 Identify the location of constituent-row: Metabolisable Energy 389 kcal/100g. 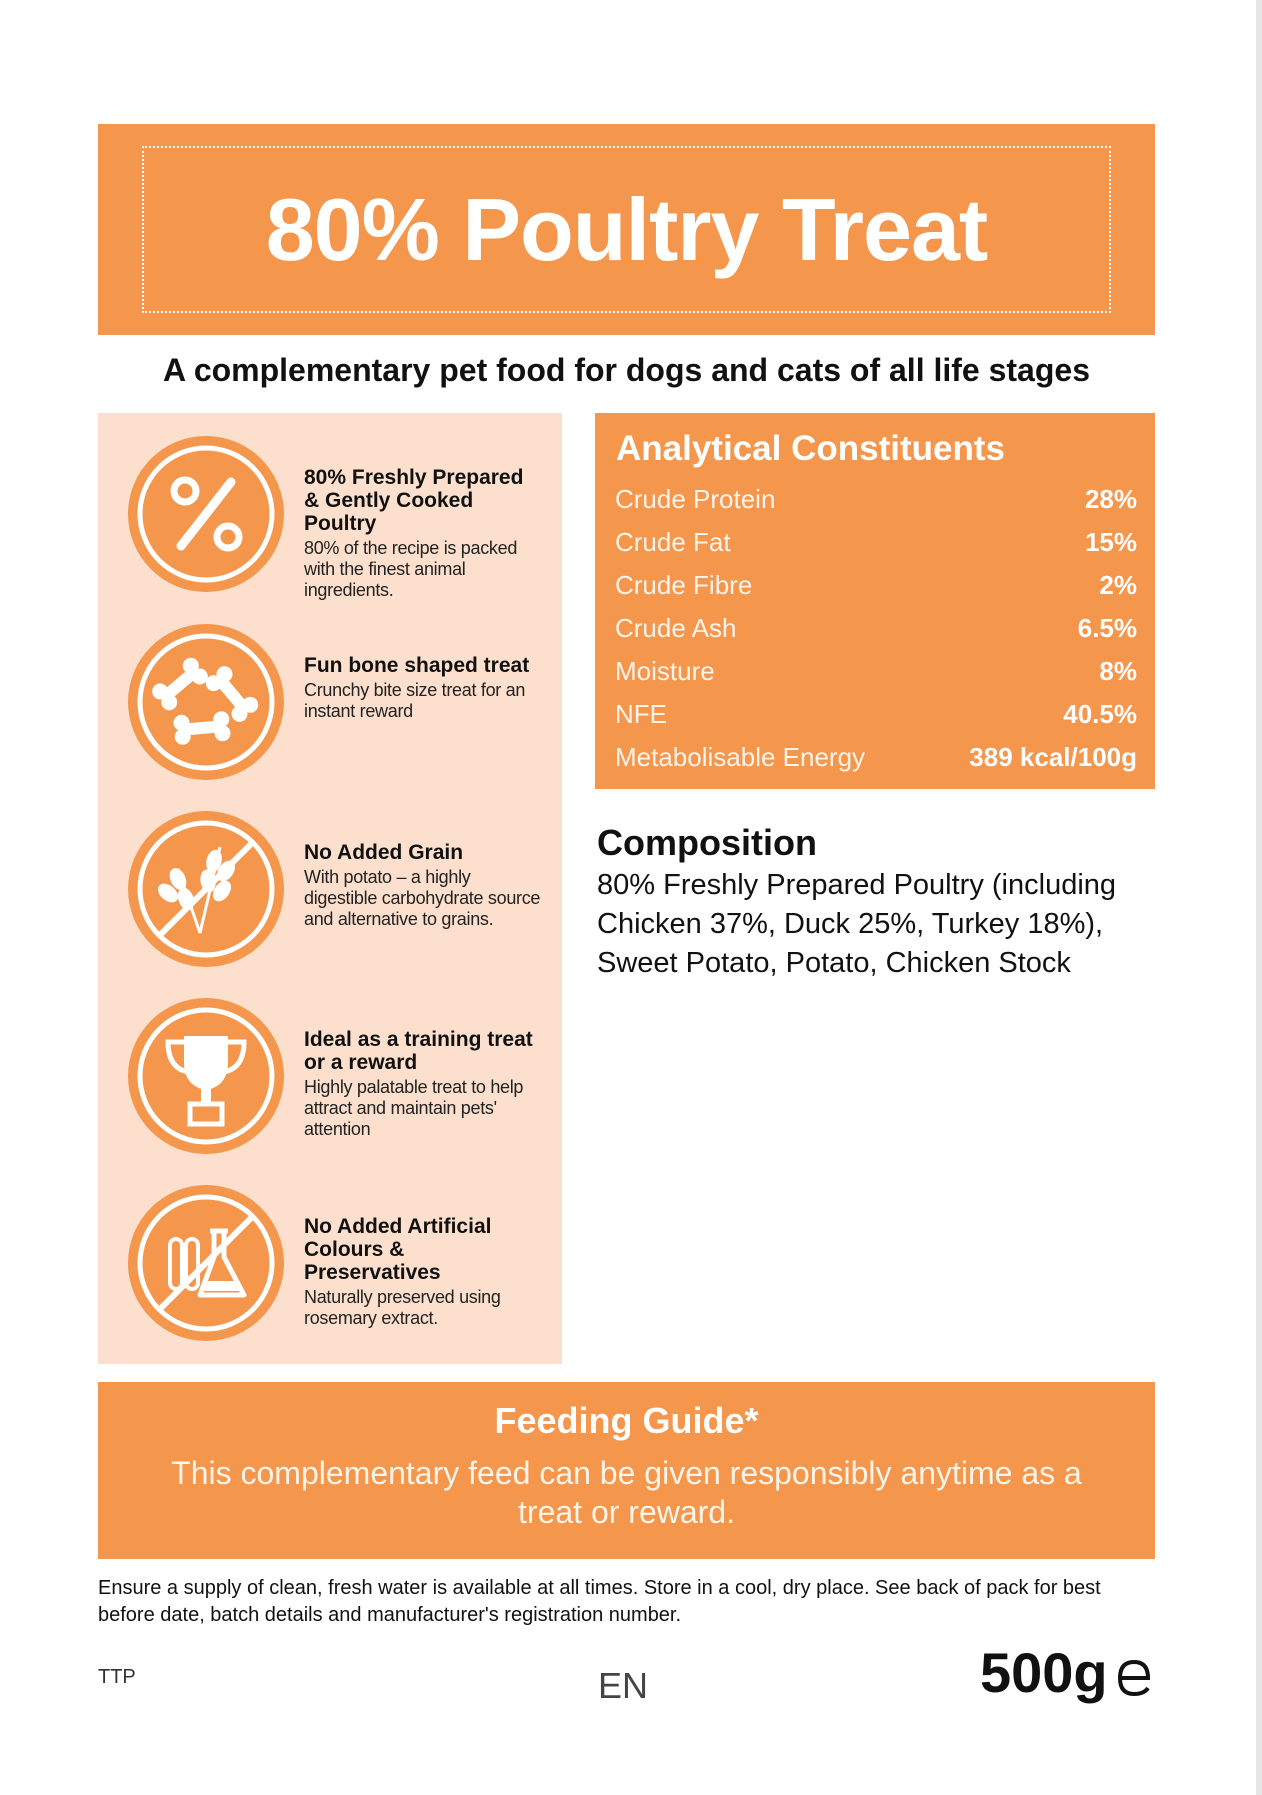
(876, 763).